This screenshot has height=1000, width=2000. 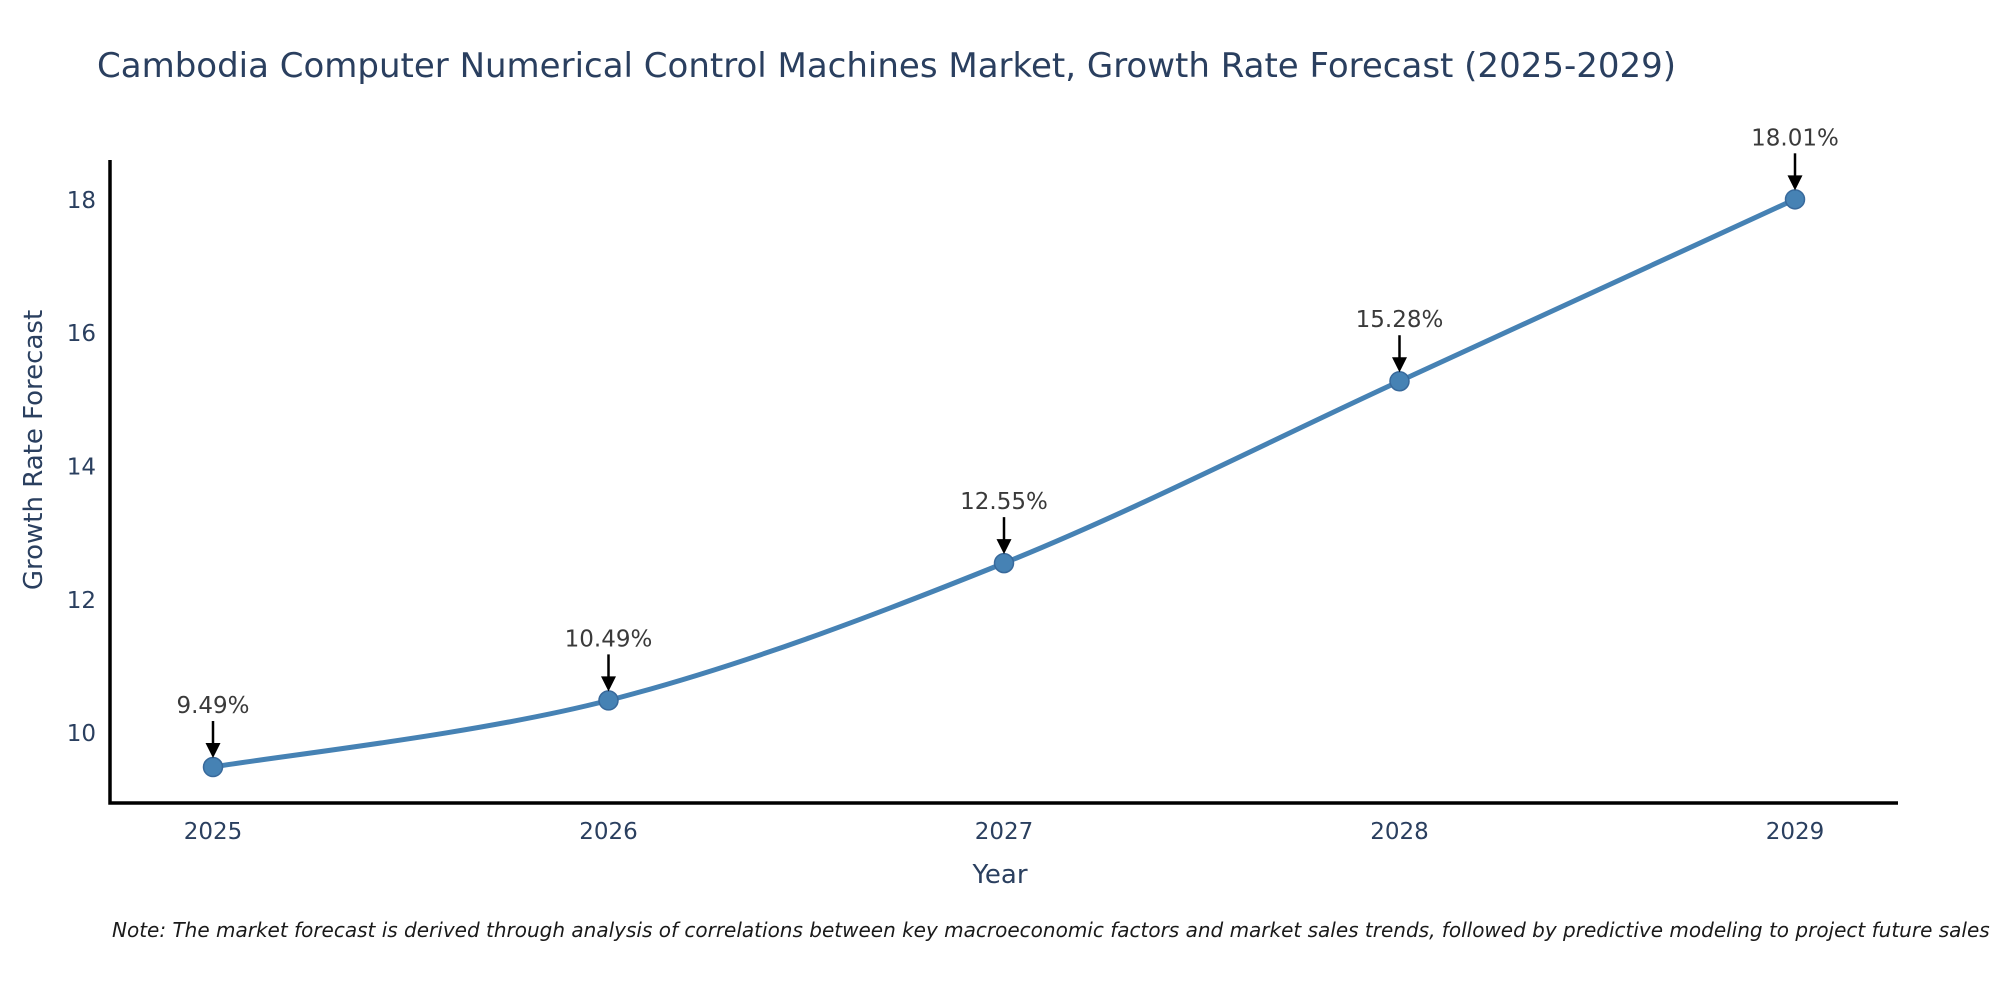 I want to click on x-tick-label: 2028, so click(x=1399, y=832).